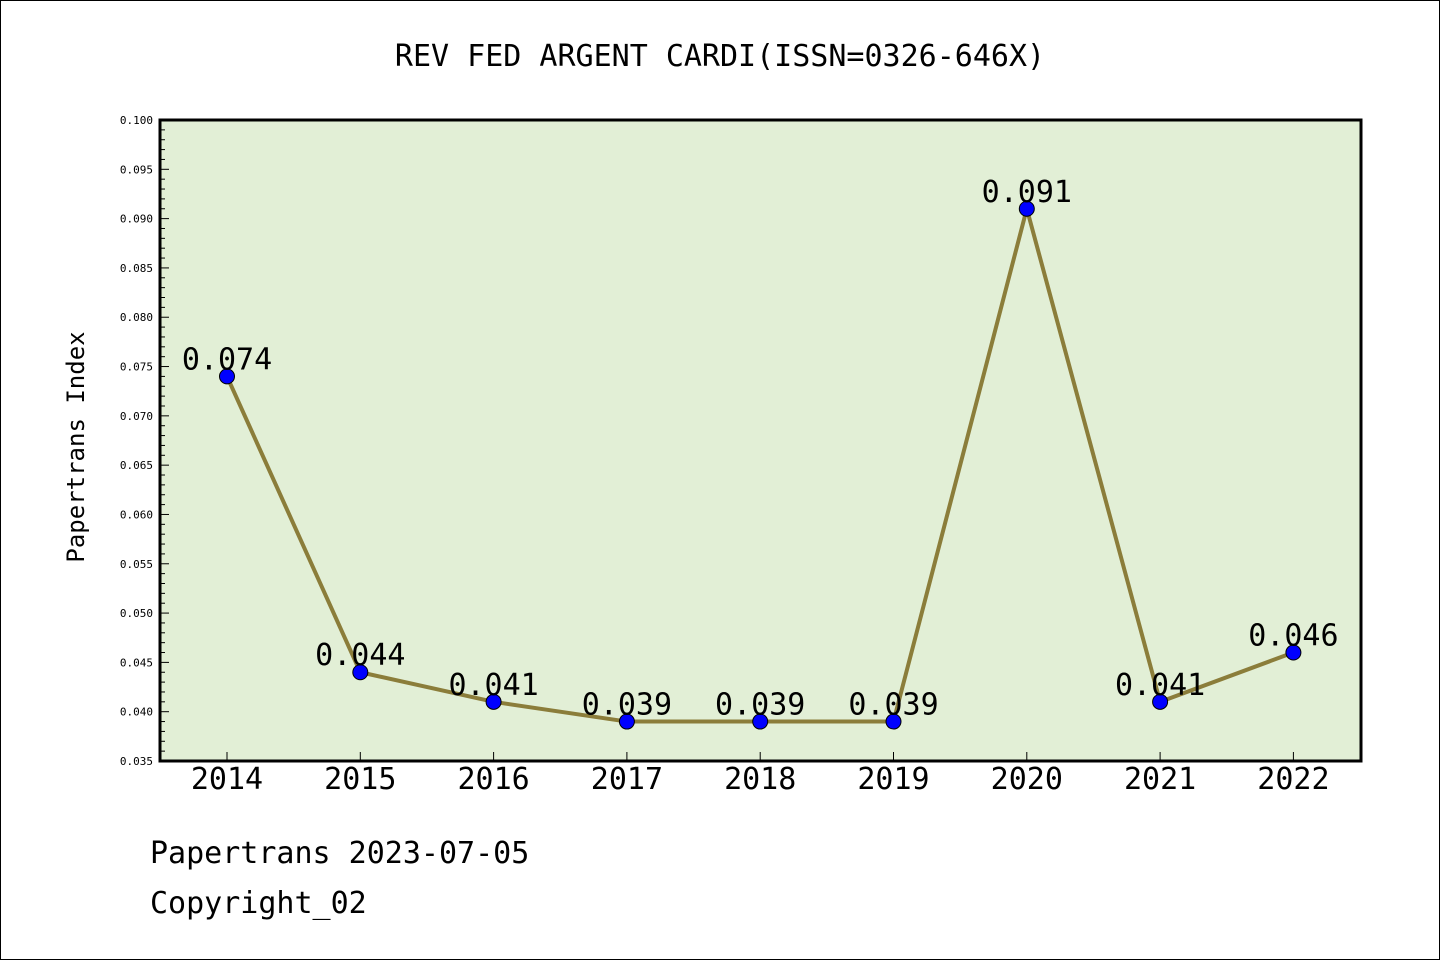 The height and width of the screenshot is (960, 1440). What do you see at coordinates (627, 779) in the screenshot?
I see `x-tick-label: 2017` at bounding box center [627, 779].